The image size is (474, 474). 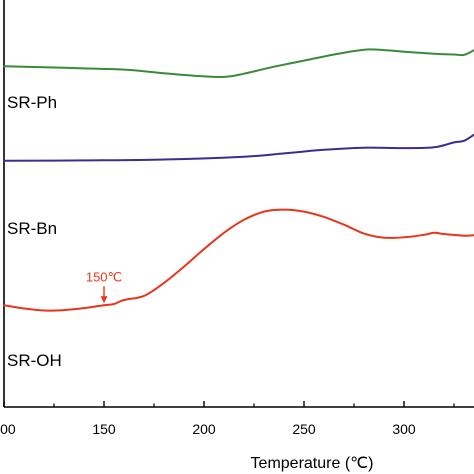 What do you see at coordinates (238, 63) in the screenshot?
I see `series-line-sr-ph` at bounding box center [238, 63].